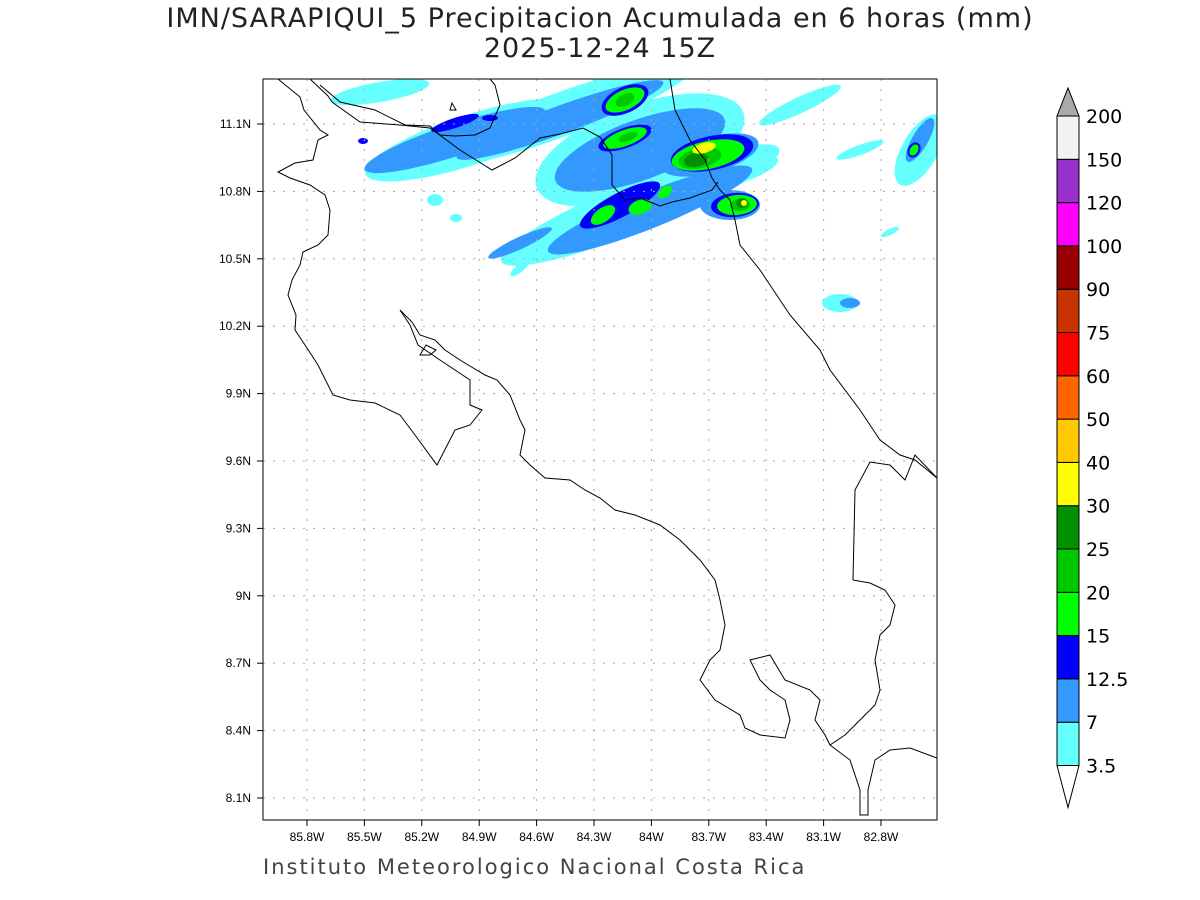 The height and width of the screenshot is (900, 1200). What do you see at coordinates (1098, 377) in the screenshot?
I see `colorbar-level-label: 60` at bounding box center [1098, 377].